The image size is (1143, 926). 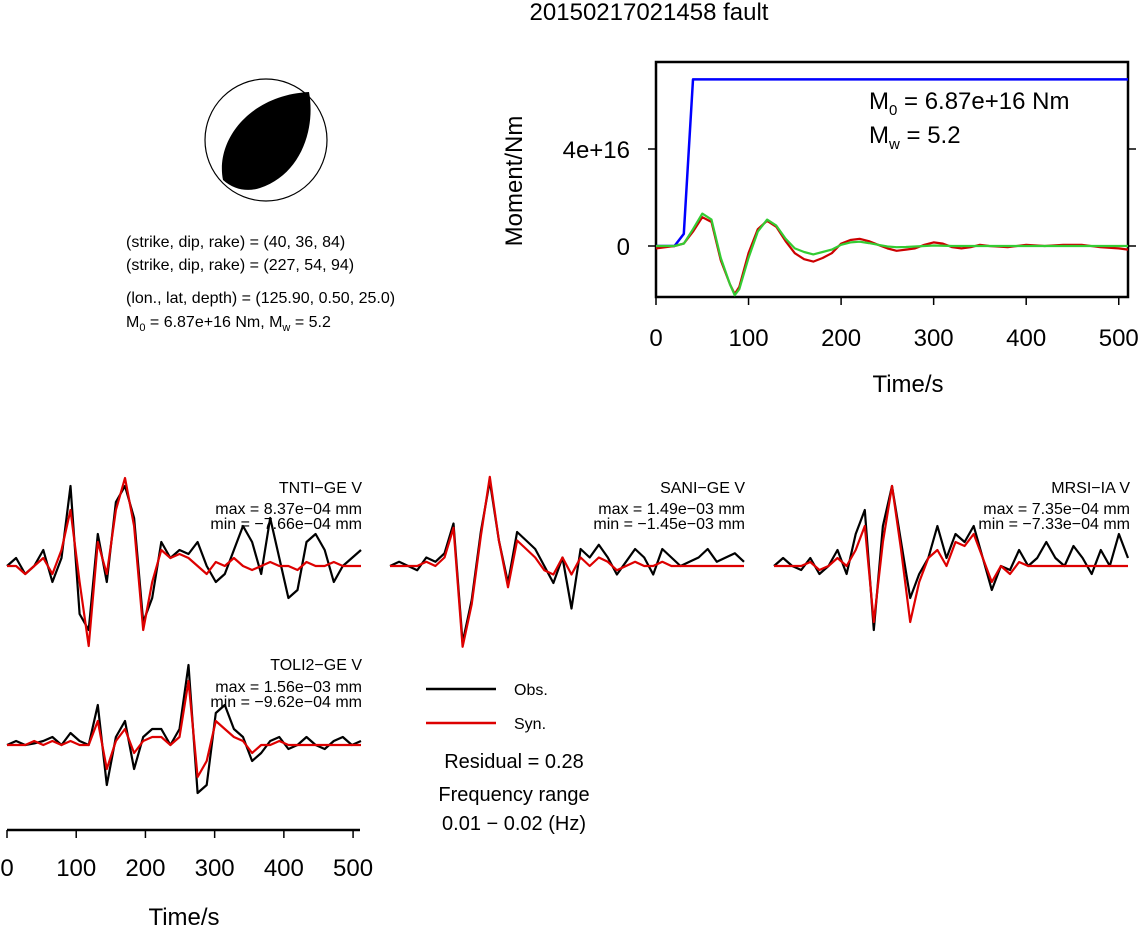 I want to click on beachball, so click(x=266, y=140).